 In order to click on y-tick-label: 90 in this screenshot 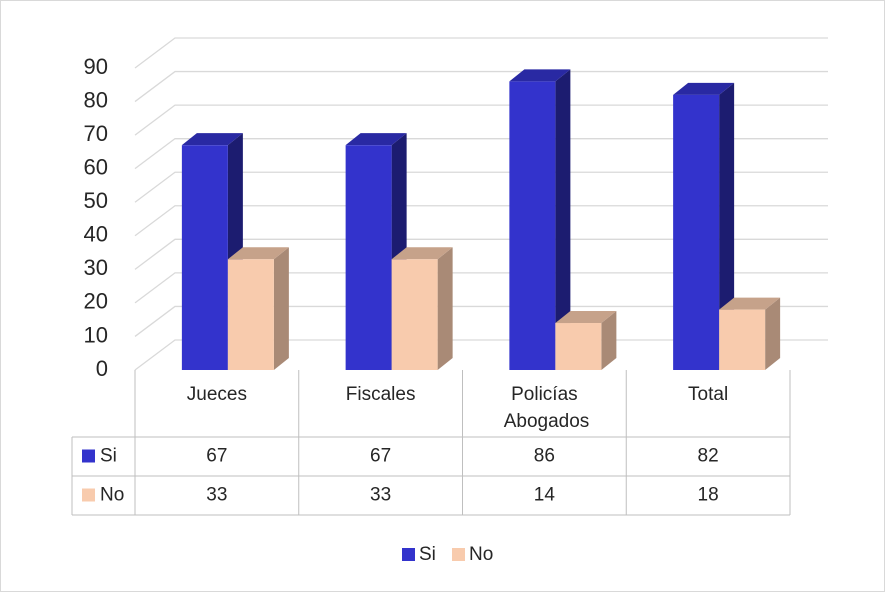, I will do `click(96, 66)`.